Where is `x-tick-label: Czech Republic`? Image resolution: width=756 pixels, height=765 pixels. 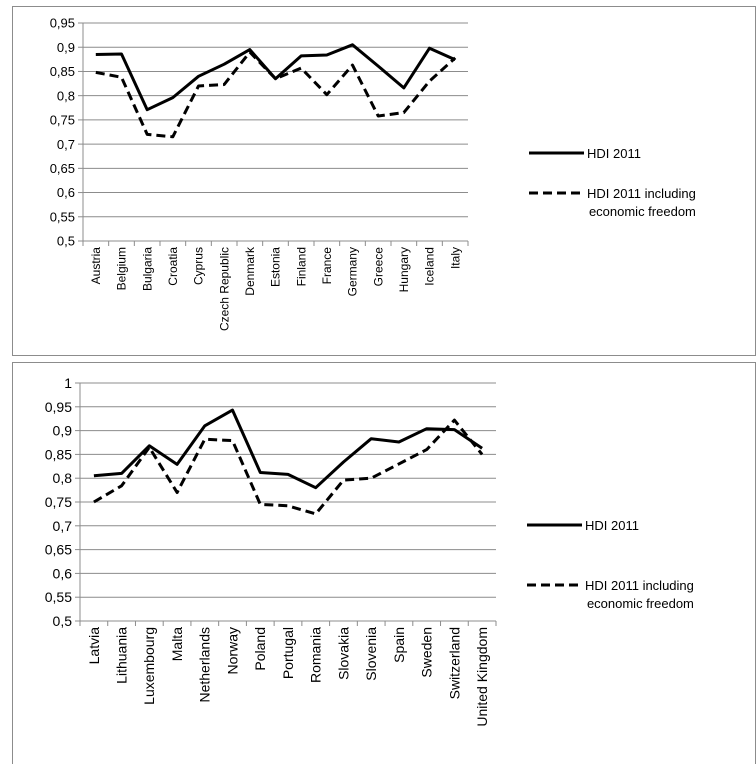 x-tick-label: Czech Republic is located at coordinates (224, 289).